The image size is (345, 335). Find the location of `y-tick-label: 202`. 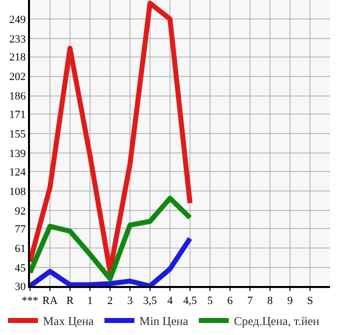

y-tick-label: 202 is located at coordinates (17, 77).